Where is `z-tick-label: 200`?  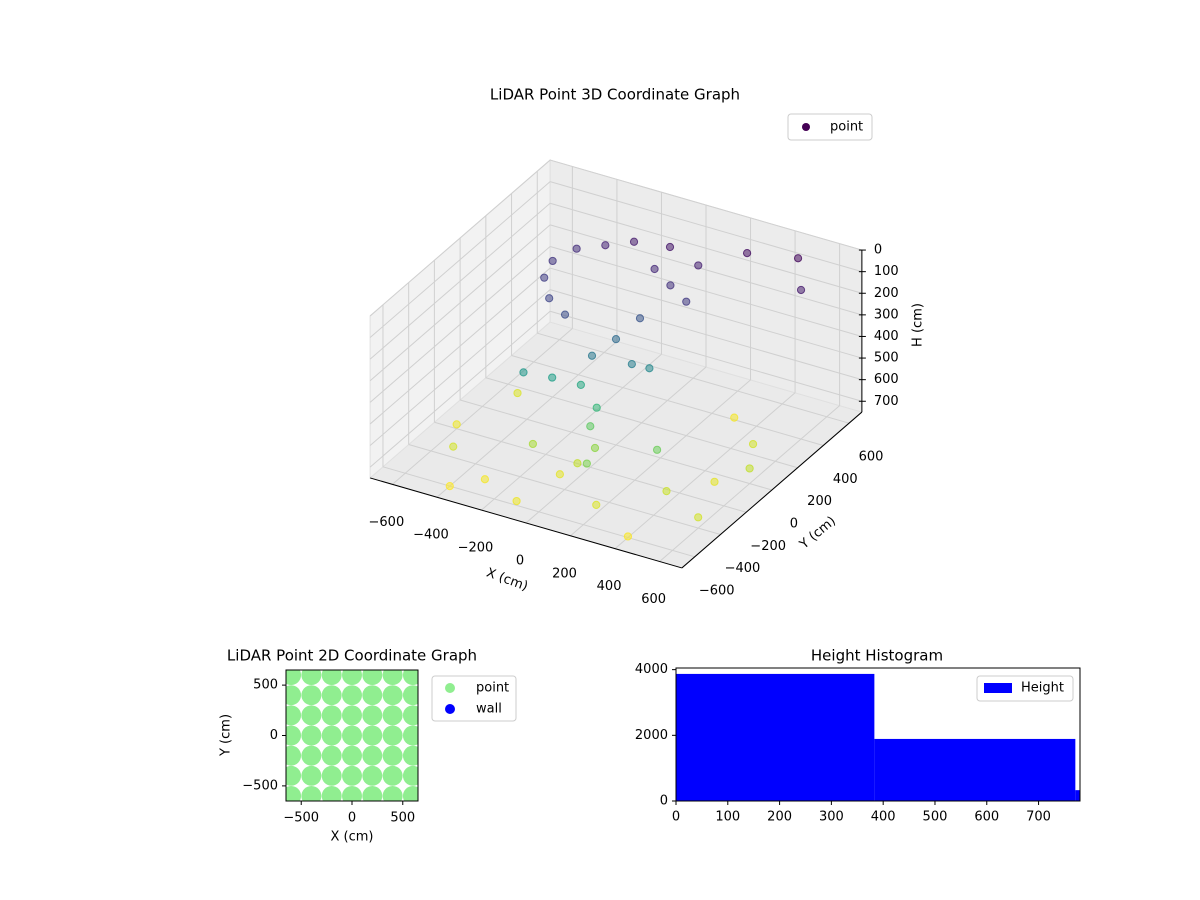 z-tick-label: 200 is located at coordinates (886, 293).